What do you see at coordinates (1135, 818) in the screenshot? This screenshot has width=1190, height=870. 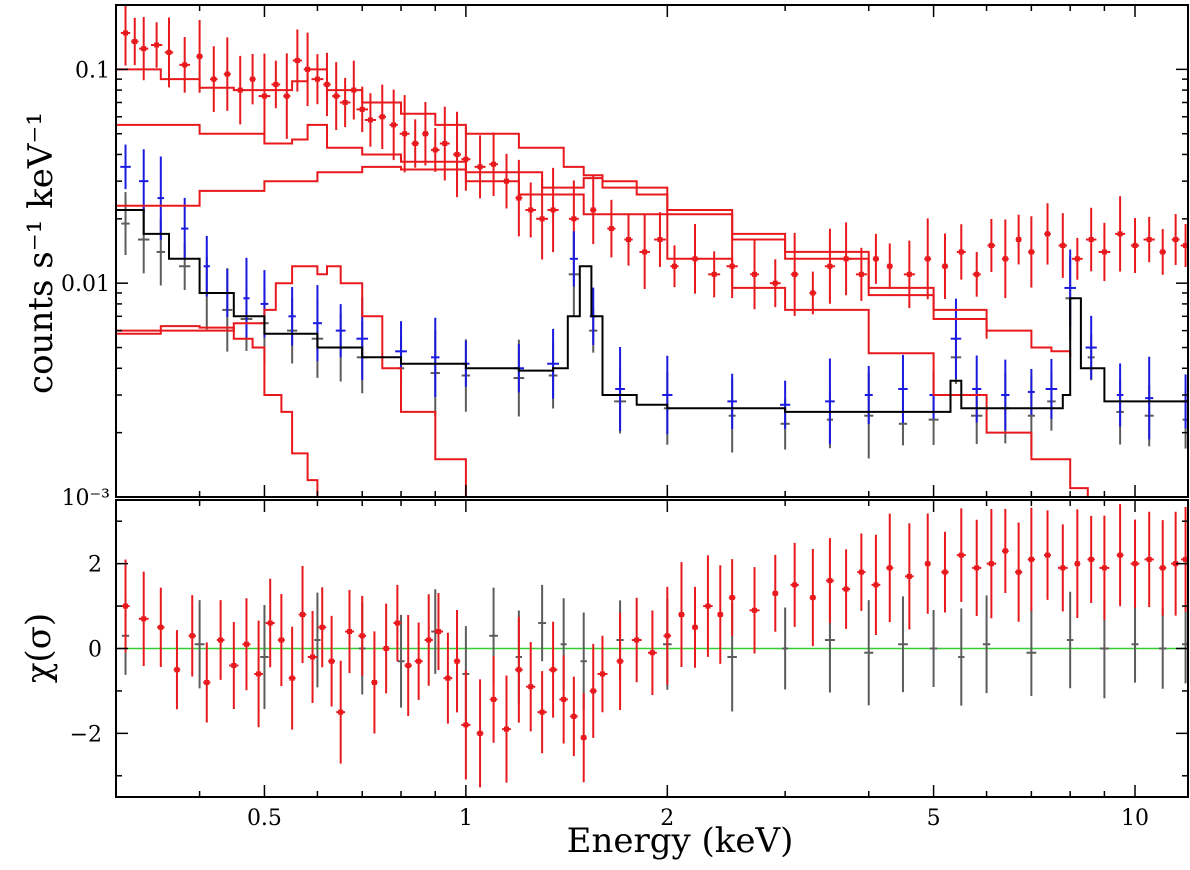 I see `x-tick-label: 10` at bounding box center [1135, 818].